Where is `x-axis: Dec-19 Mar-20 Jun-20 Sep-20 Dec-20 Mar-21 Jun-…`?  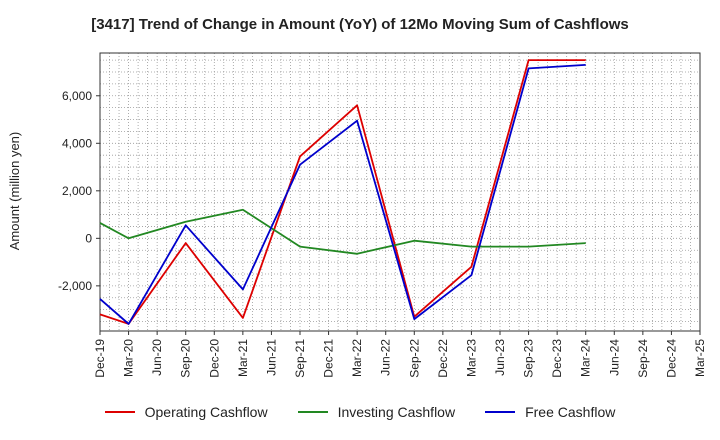 x-axis: Dec-19 Mar-20 Jun-20 Sep-20 Dec-20 Mar-21 Jun-… is located at coordinates (400, 354).